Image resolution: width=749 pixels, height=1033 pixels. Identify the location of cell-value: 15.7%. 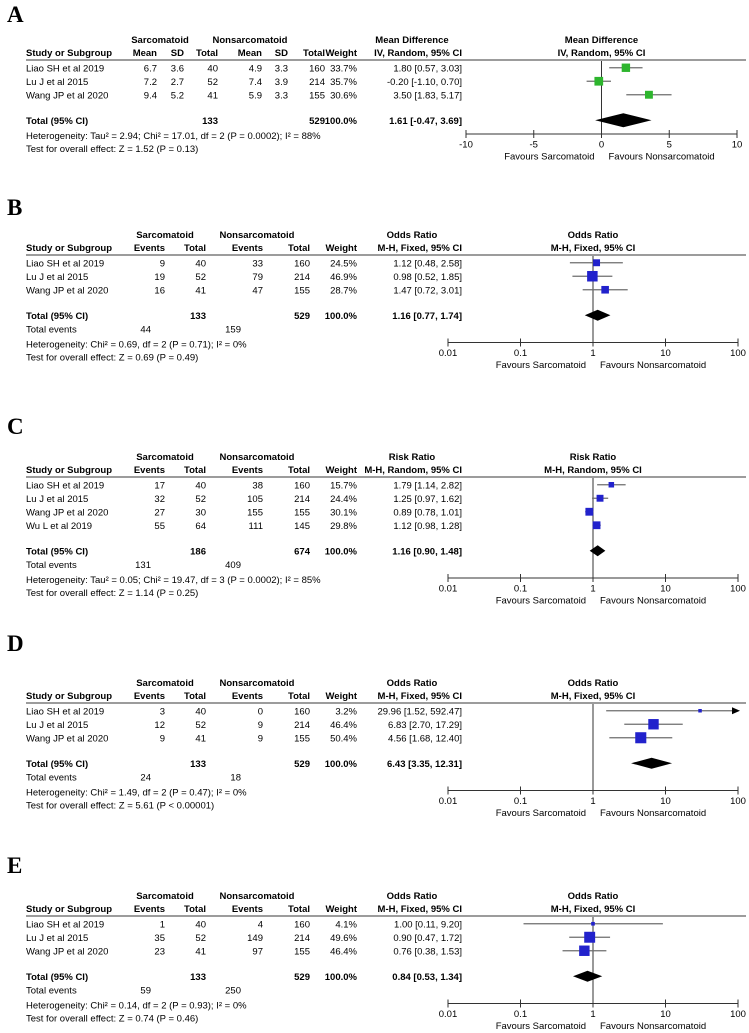
(343, 485).